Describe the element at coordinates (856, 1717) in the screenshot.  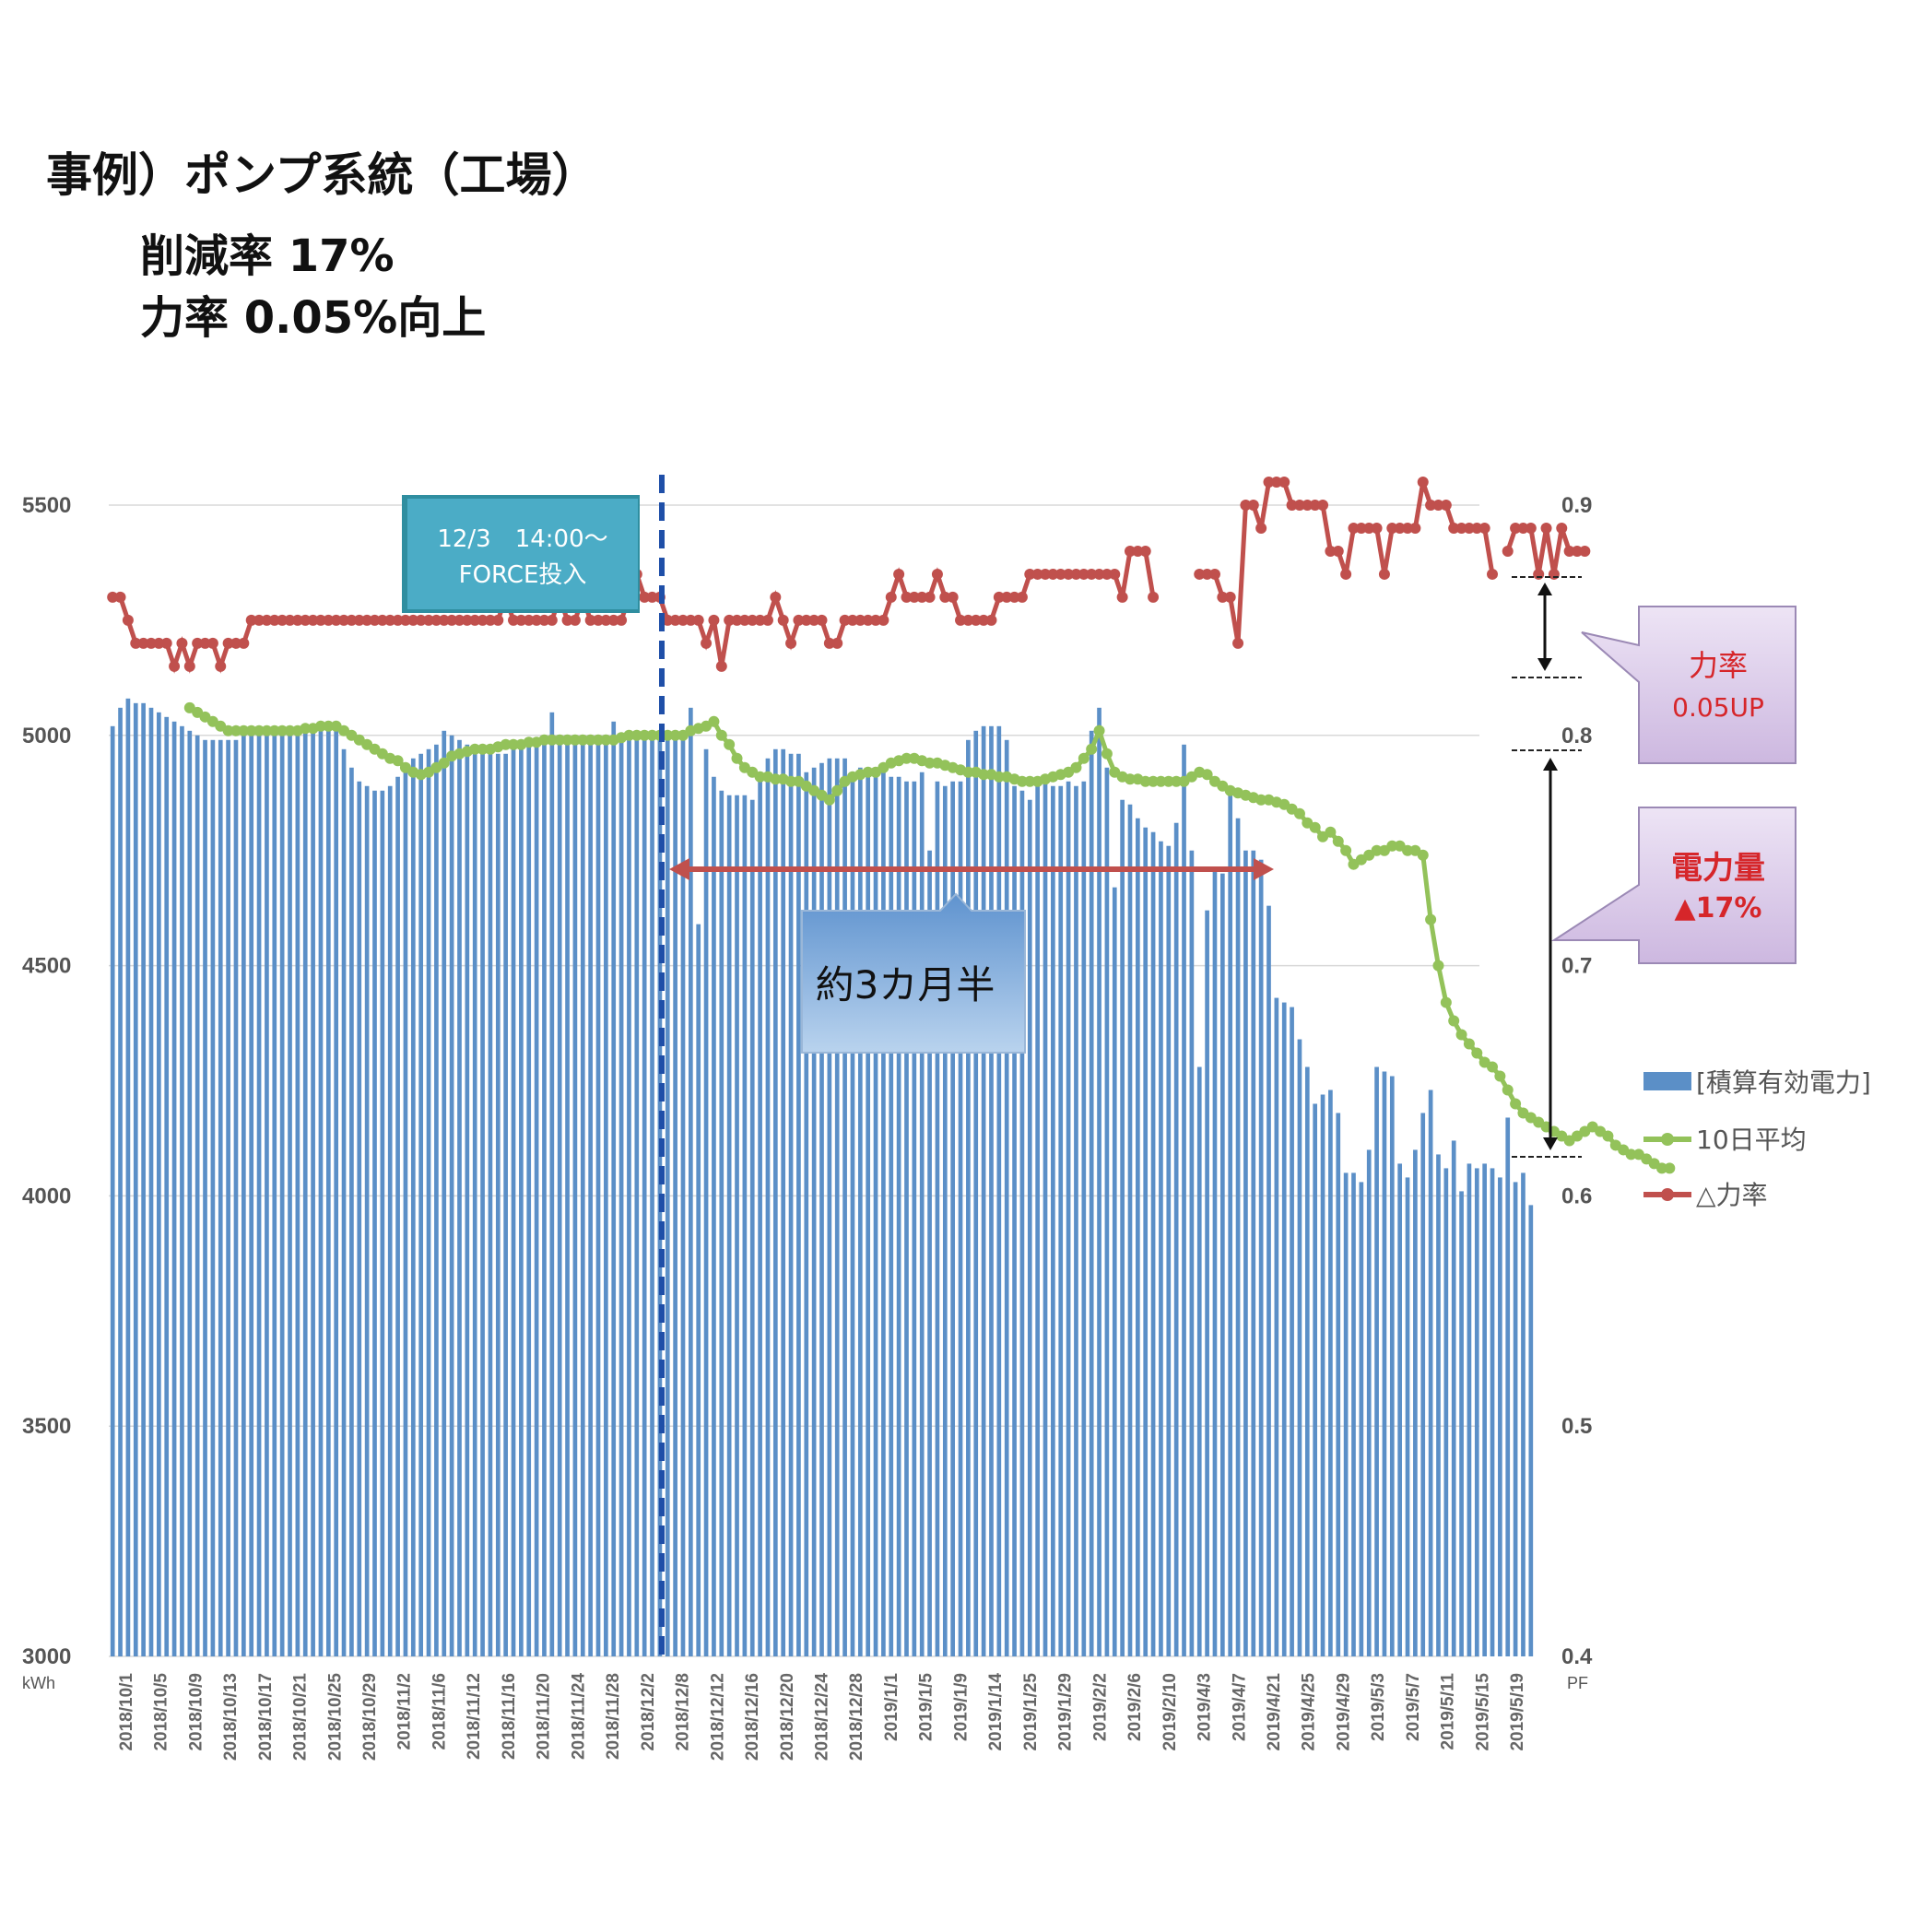
I see `x-tick-label: 2018/12/28` at that location.